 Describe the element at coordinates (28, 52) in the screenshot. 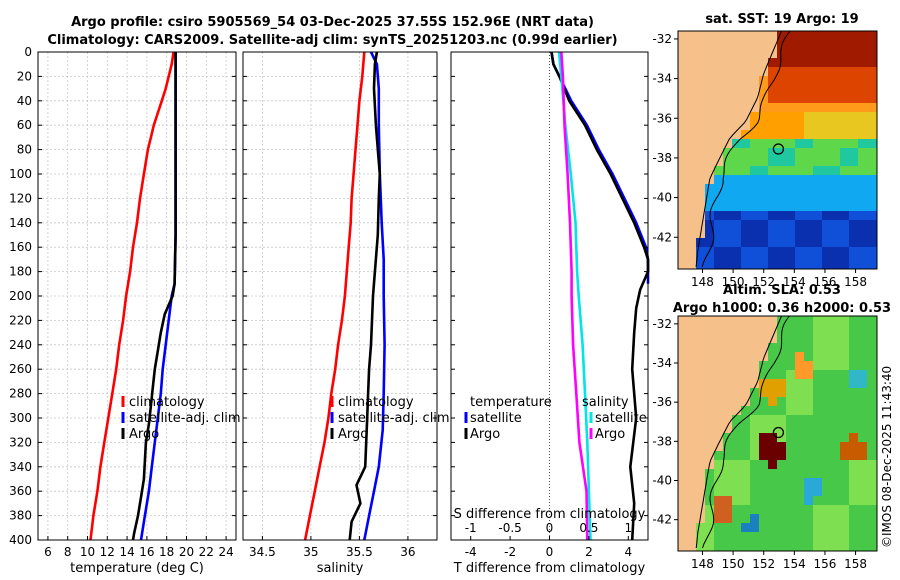

I see `y-tick-label: 0` at that location.